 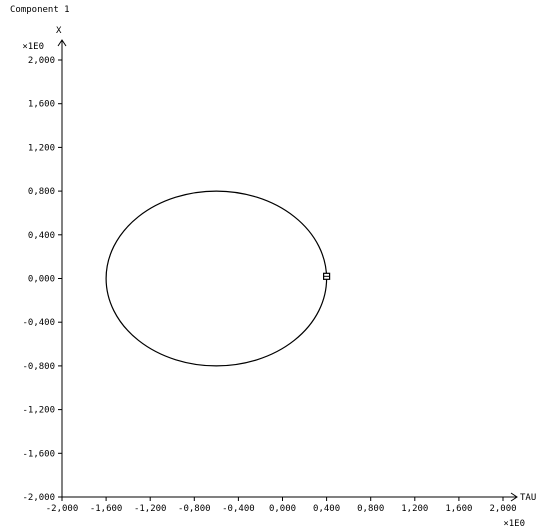 What do you see at coordinates (282, 509) in the screenshot?
I see `x-tick-label: 0,000` at bounding box center [282, 509].